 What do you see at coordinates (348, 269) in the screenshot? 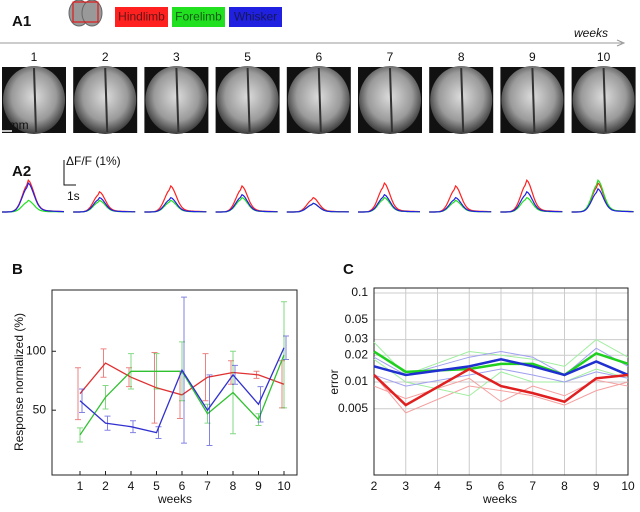
I see `panel-label: C` at bounding box center [348, 269].